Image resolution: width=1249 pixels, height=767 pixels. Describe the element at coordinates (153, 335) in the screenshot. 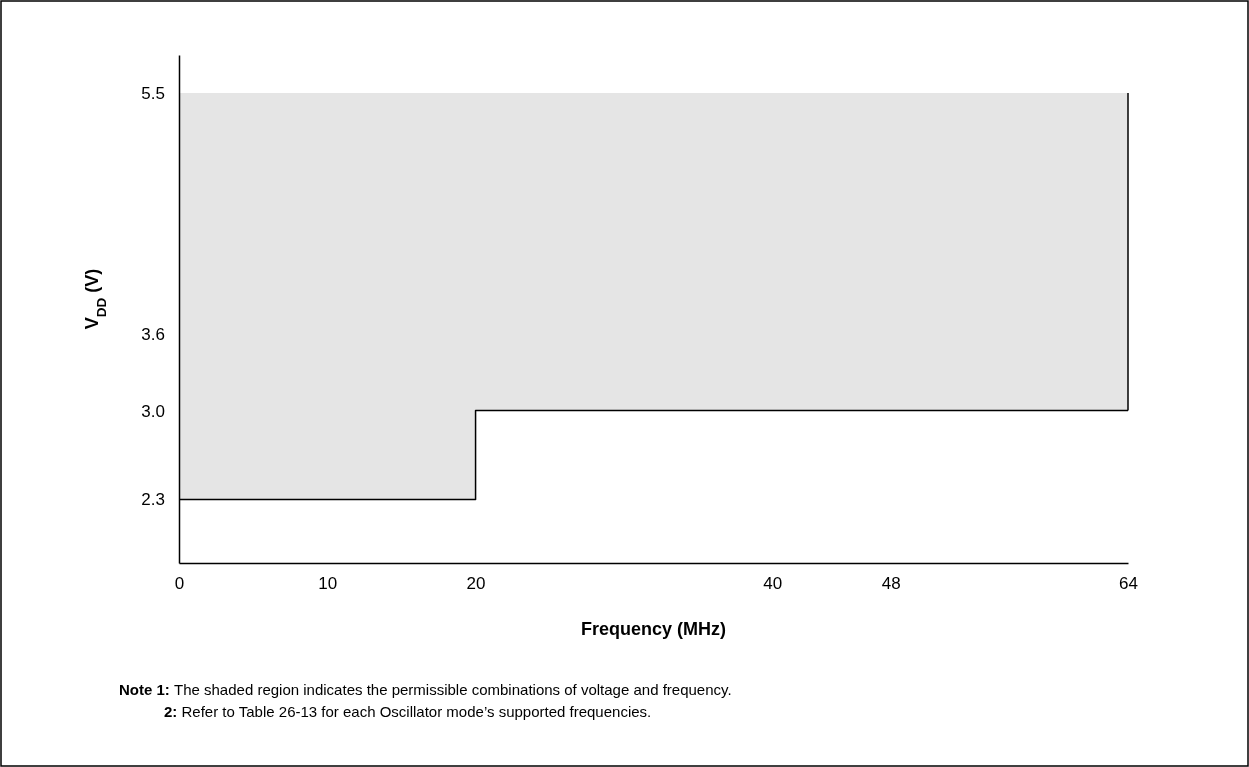

I see `y-tick-label: 3.6` at that location.